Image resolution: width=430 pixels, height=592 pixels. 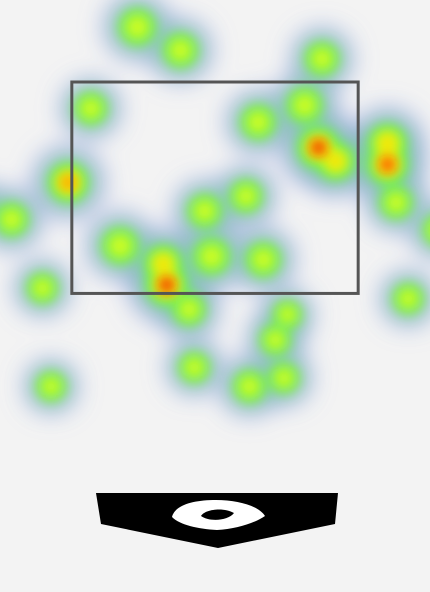 What do you see at coordinates (218, 515) in the screenshot?
I see `plate-logo-icon` at bounding box center [218, 515].